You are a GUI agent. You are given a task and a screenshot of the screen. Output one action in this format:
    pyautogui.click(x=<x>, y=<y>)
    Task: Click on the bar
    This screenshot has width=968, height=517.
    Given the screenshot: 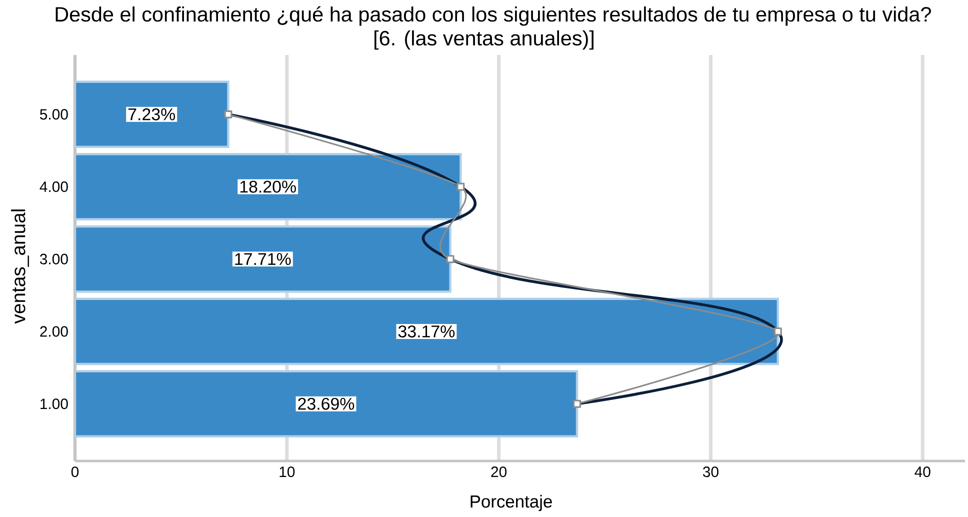 What is the action you would take?
    pyautogui.click(x=268, y=186)
    